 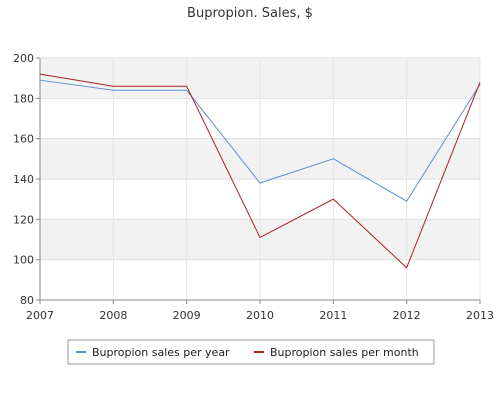 What do you see at coordinates (40, 315) in the screenshot?
I see `x-tick-label: 2007` at bounding box center [40, 315].